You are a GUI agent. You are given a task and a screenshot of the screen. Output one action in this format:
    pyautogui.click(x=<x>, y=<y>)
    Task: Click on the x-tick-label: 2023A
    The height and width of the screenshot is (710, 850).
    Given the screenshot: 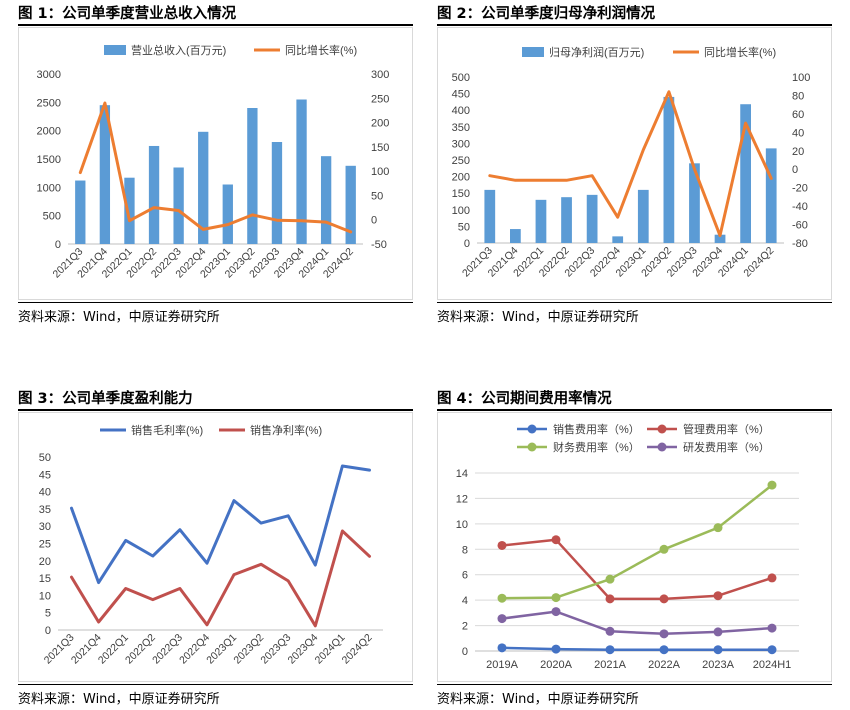 What is the action you would take?
    pyautogui.click(x=718, y=665)
    